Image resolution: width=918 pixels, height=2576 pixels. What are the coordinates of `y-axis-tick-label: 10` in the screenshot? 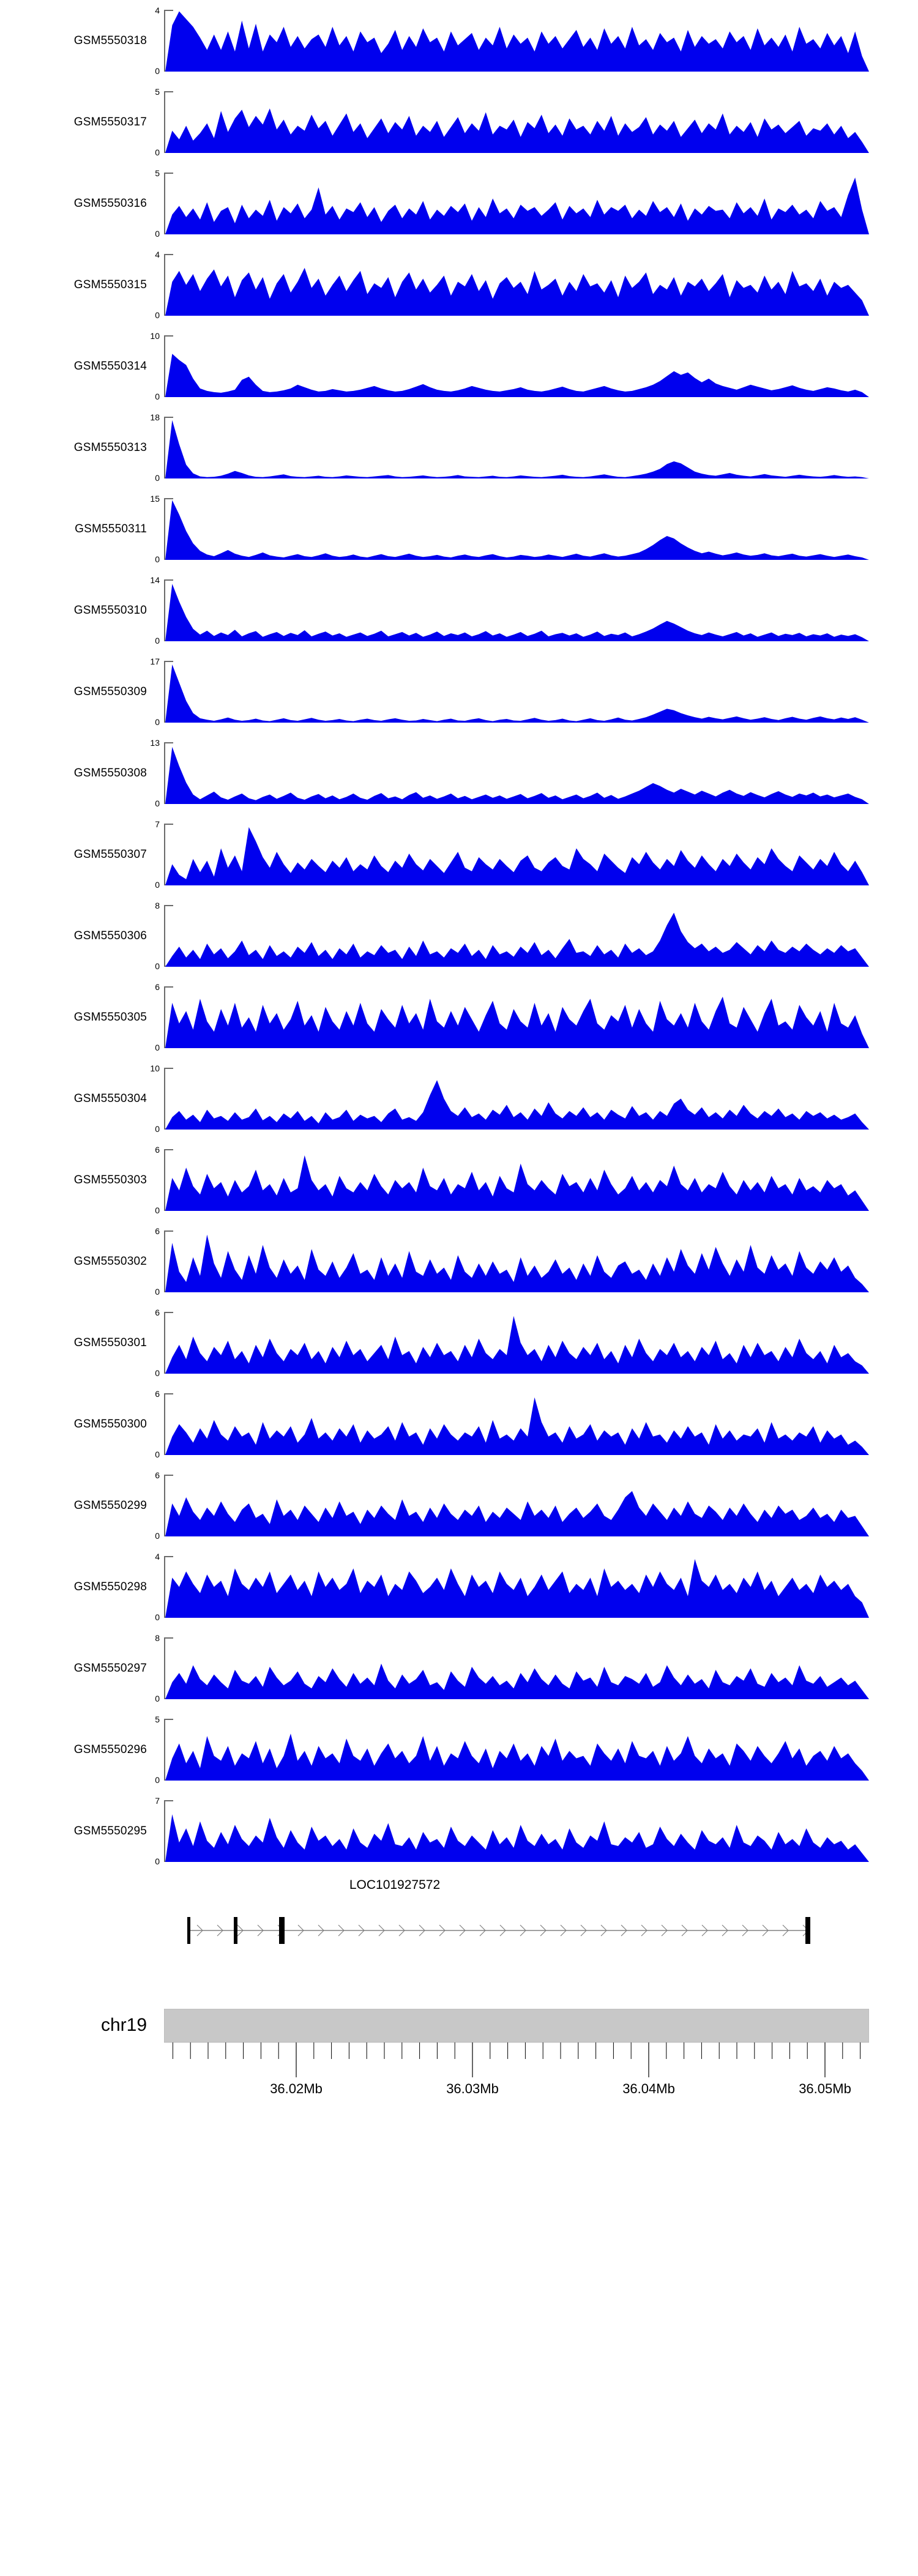 It's located at (155, 1068).